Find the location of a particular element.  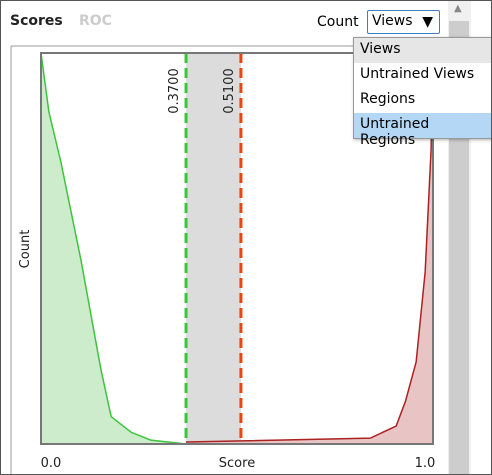

threshold-label: 0.5100 is located at coordinates (229, 91).